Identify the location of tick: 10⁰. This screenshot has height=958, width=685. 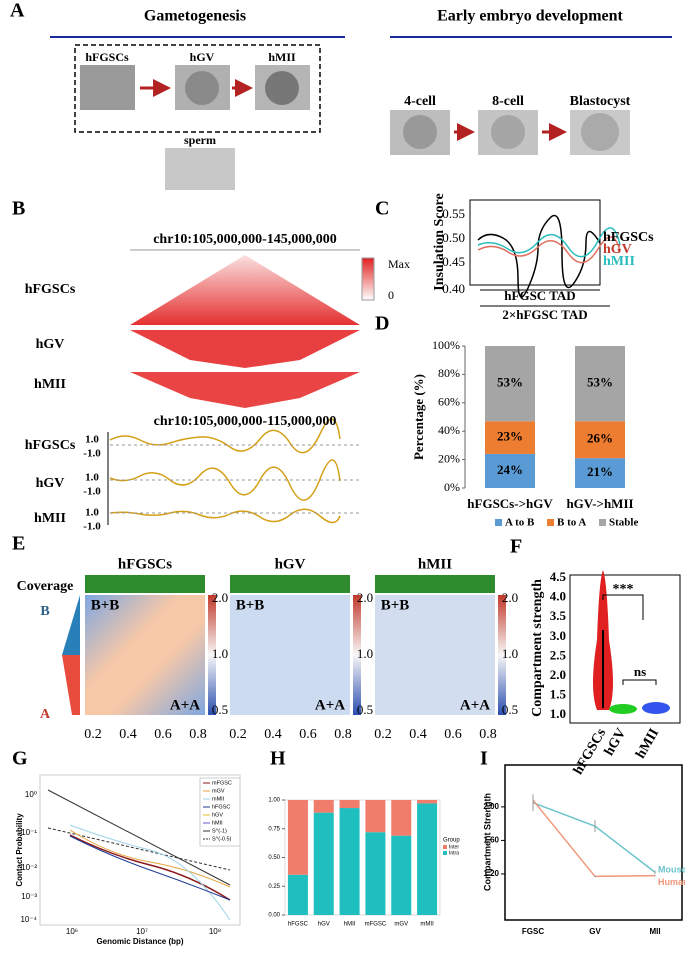
(31, 794).